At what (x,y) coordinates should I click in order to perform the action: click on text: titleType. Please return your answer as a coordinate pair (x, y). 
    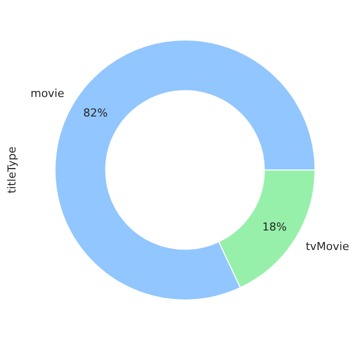
    Looking at the image, I should click on (12, 170).